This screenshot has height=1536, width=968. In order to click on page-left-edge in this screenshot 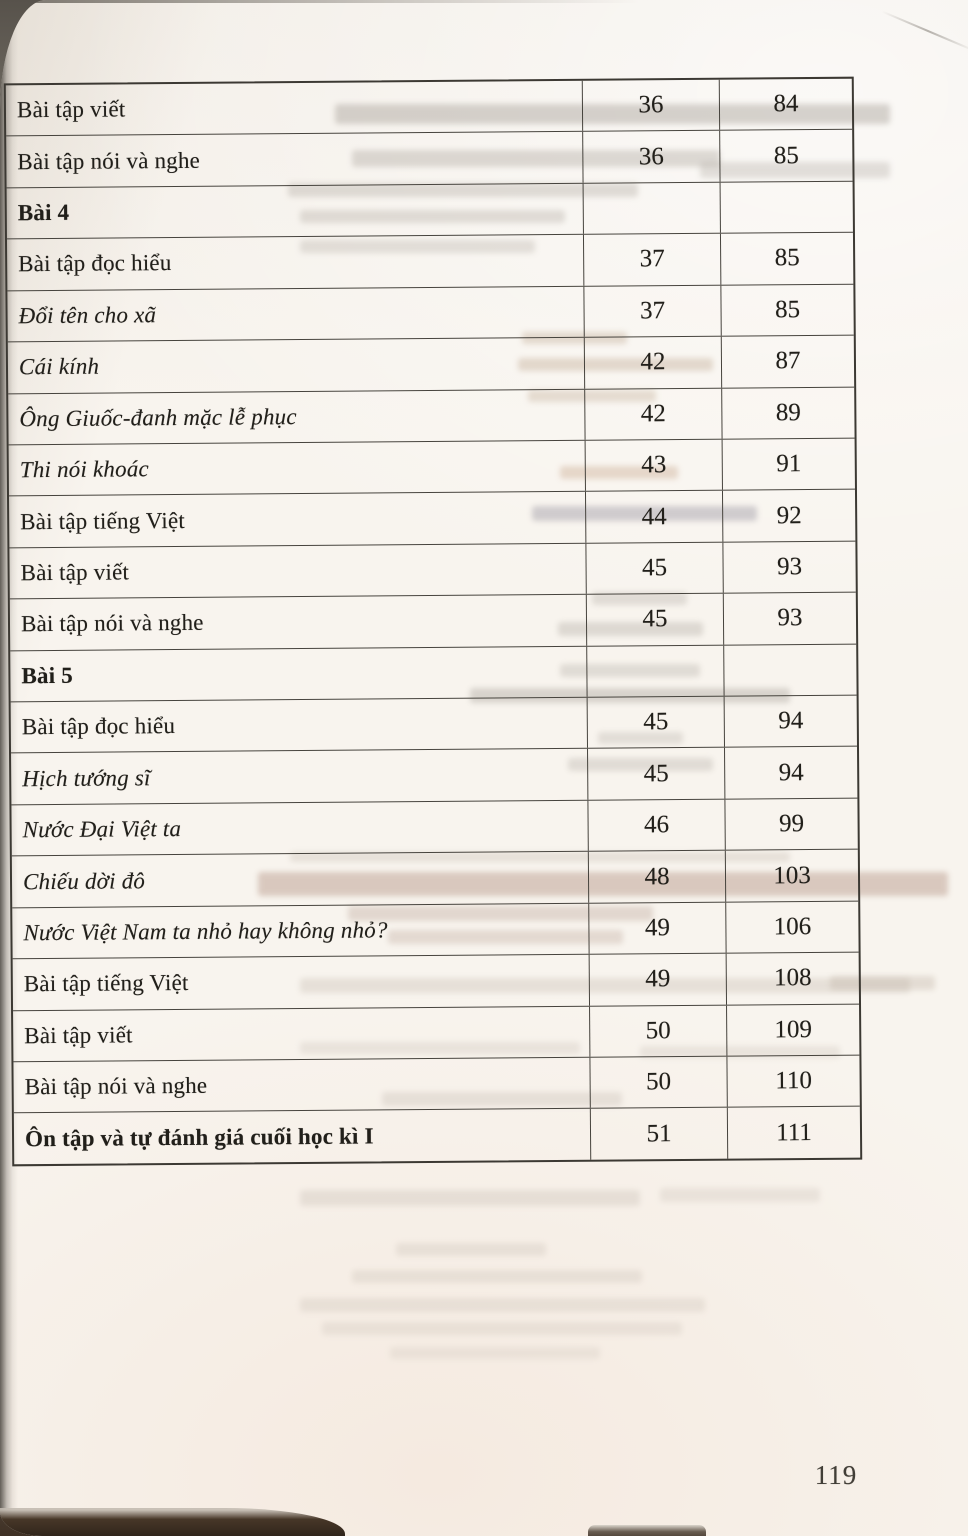, I will do `click(9, 768)`.